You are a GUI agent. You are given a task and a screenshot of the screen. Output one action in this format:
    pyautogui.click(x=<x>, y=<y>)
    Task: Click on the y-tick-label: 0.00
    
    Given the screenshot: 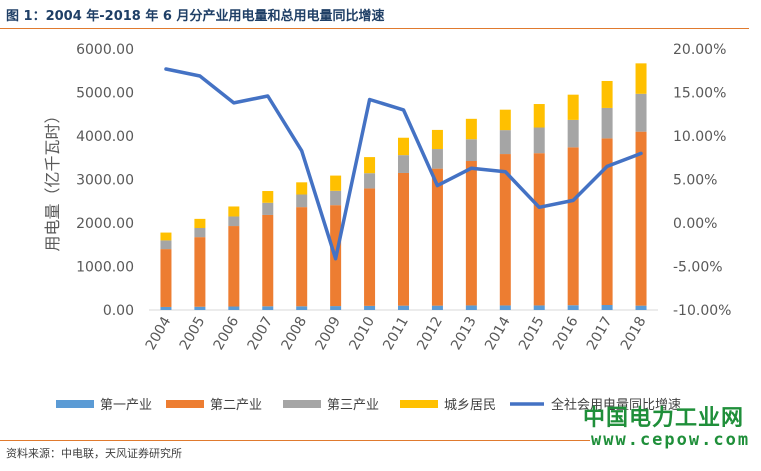 What is the action you would take?
    pyautogui.click(x=118, y=311)
    